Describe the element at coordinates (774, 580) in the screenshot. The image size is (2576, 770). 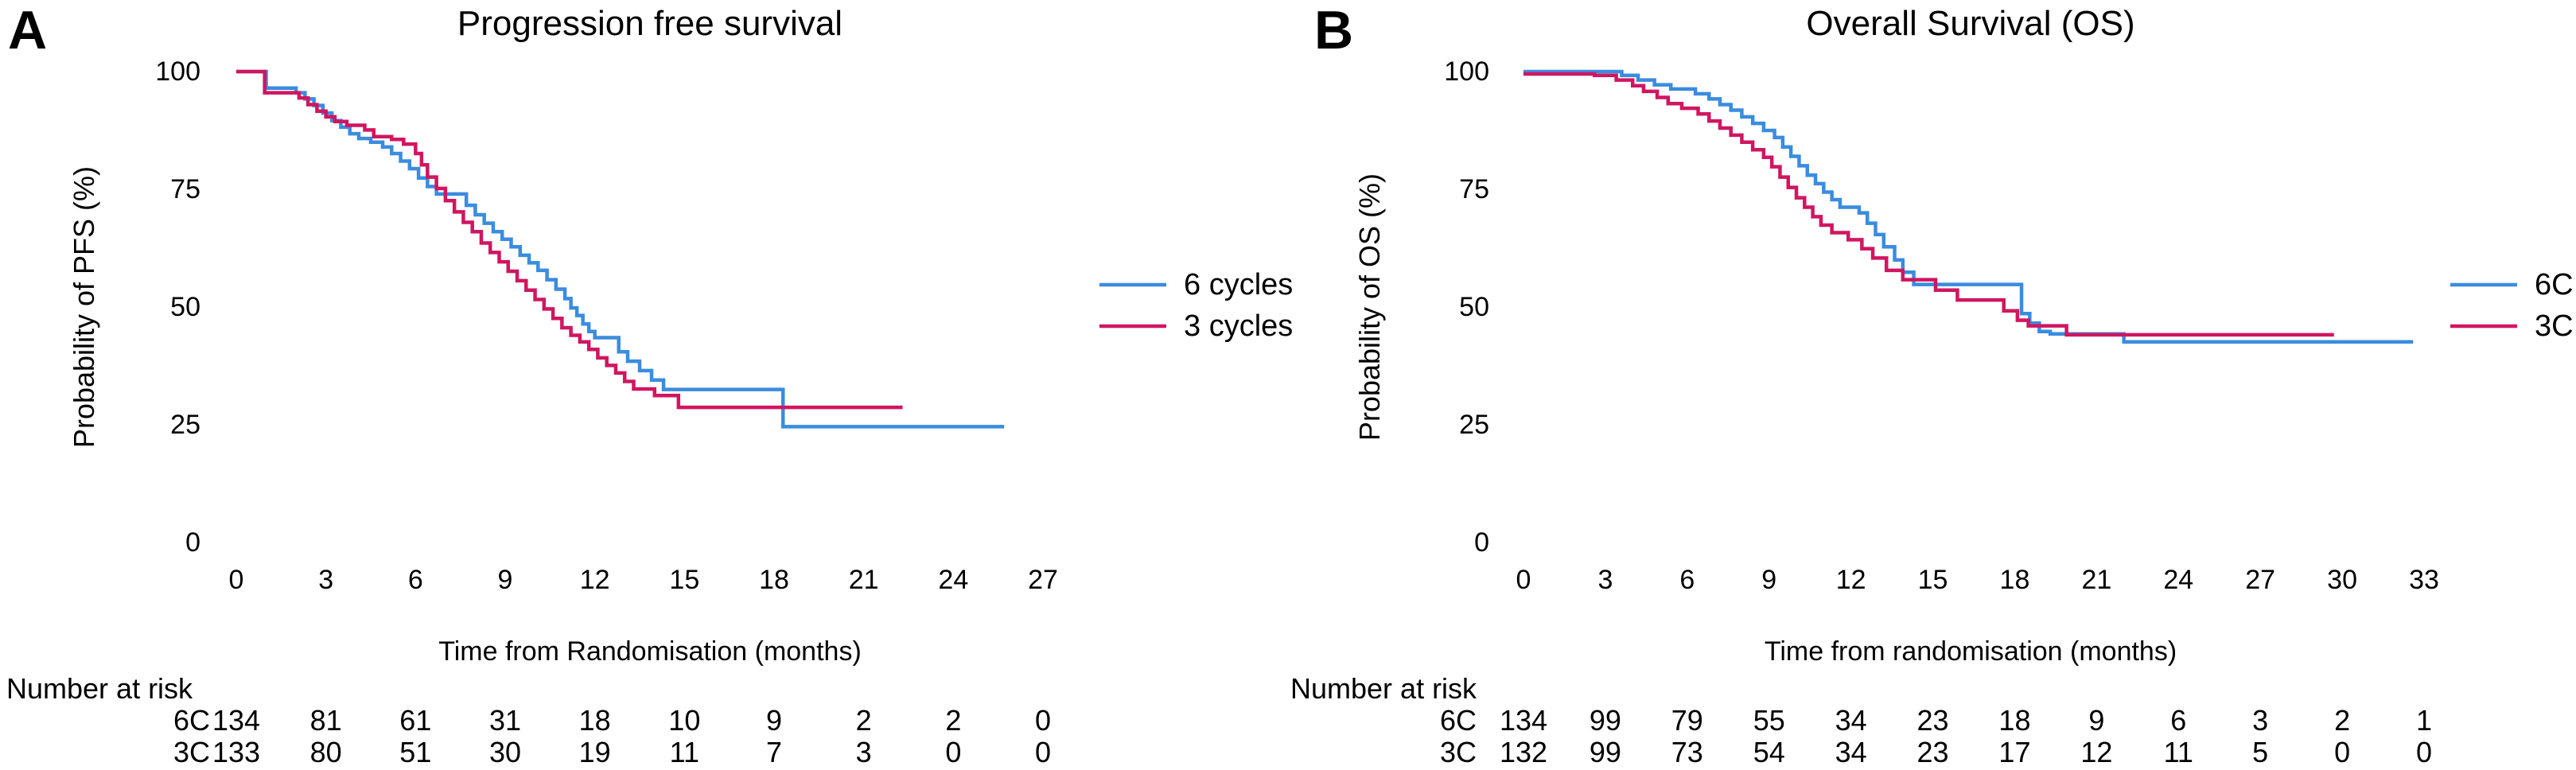
I see `panel-a-x-tick-label: 18` at that location.